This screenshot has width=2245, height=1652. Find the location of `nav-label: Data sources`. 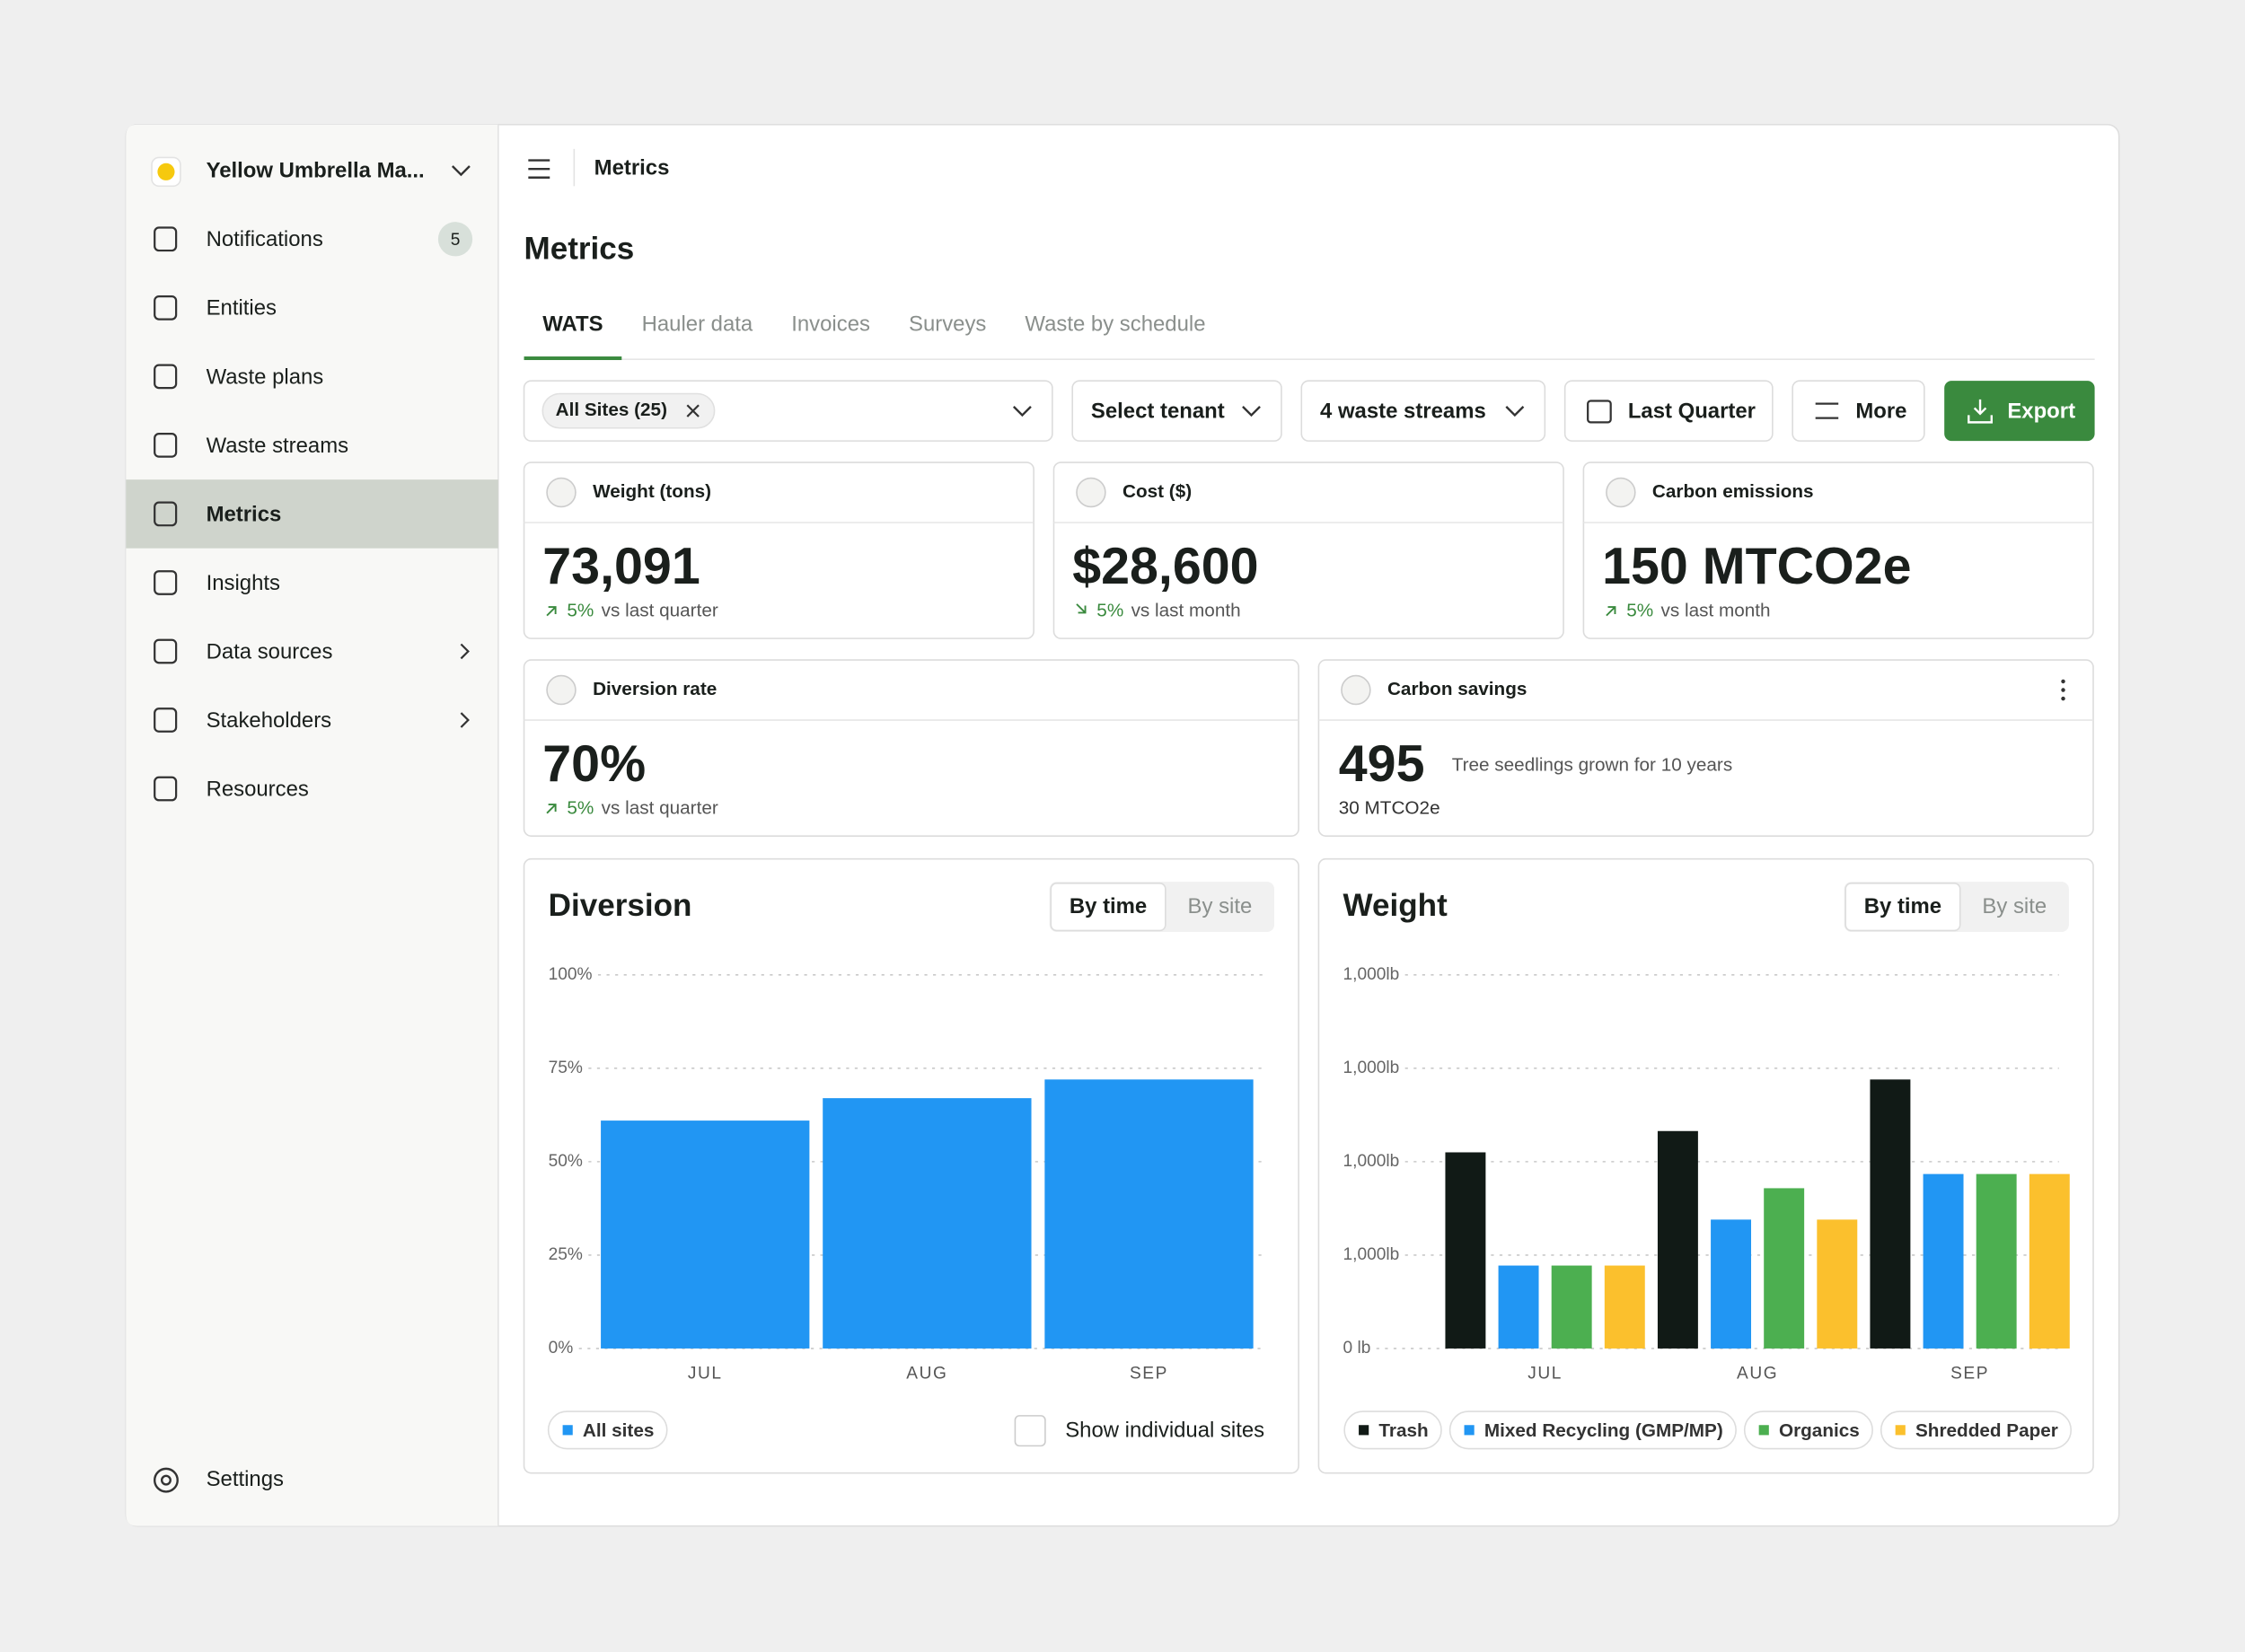

nav-label: Data sources is located at coordinates (270, 651).